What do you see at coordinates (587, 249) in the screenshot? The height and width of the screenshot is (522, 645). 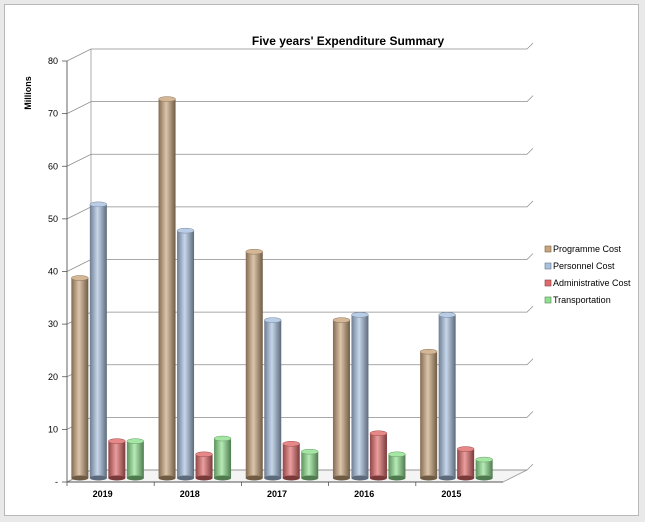 I see `legend-label: Programme Cost` at bounding box center [587, 249].